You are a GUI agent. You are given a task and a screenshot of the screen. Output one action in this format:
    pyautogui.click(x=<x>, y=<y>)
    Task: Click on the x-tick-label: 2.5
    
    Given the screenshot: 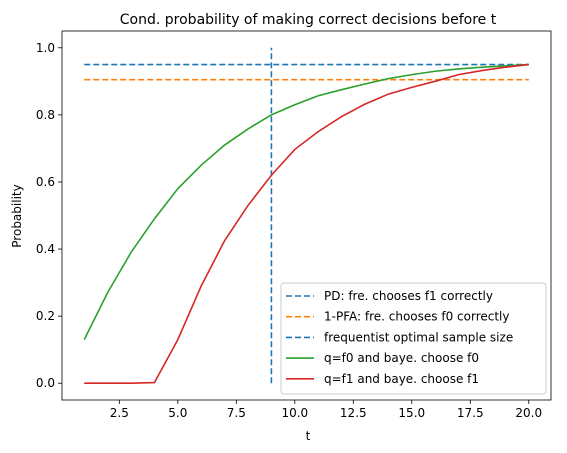 What is the action you would take?
    pyautogui.click(x=119, y=413)
    